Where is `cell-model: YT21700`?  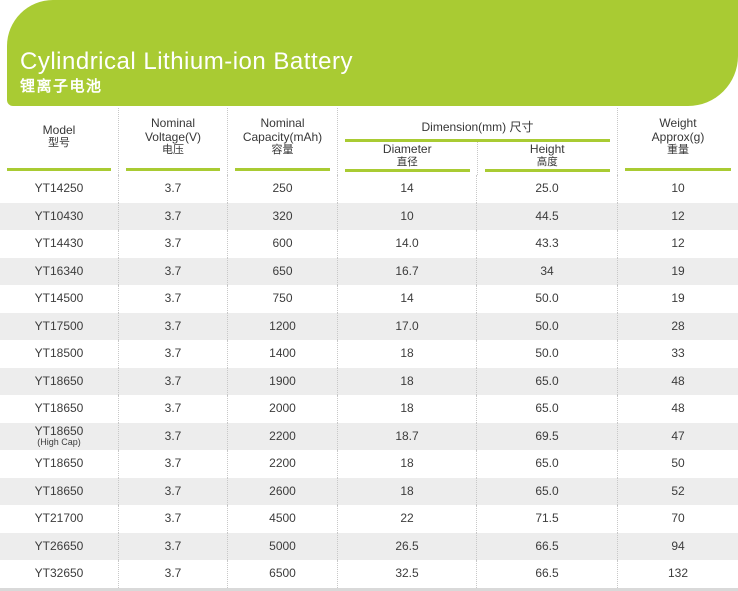 cell-model: YT21700 is located at coordinates (59, 518).